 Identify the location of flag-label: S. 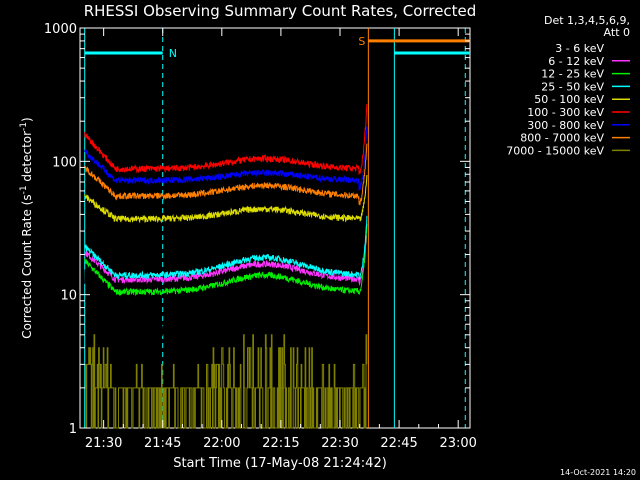
(361, 41).